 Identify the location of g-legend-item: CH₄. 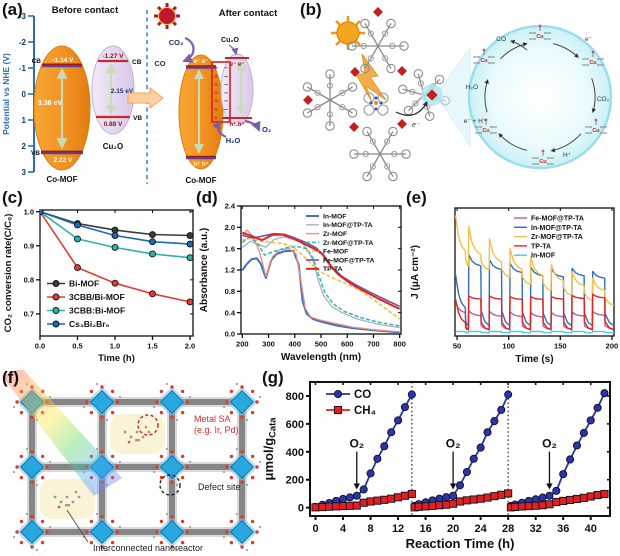
(365, 411).